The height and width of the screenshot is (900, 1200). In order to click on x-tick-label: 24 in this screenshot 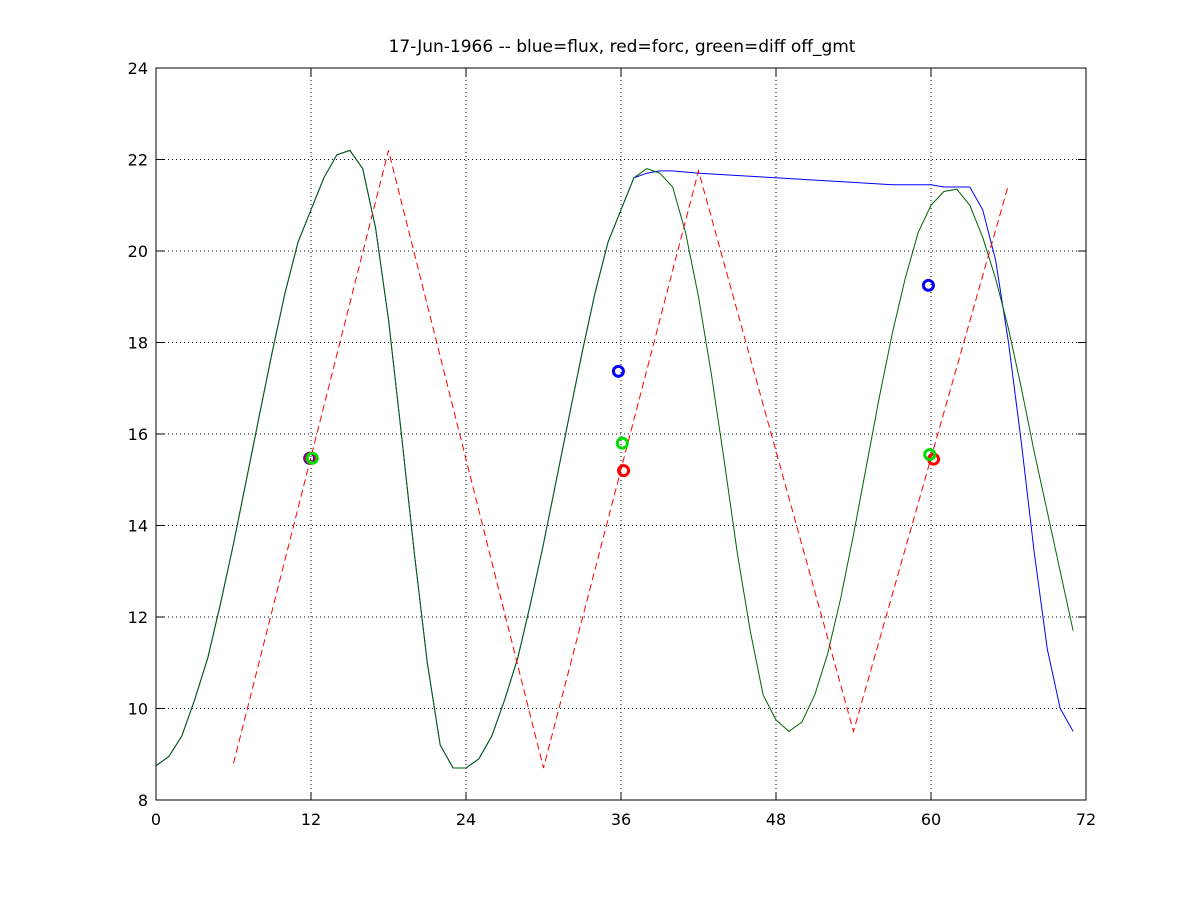, I will do `click(466, 819)`.